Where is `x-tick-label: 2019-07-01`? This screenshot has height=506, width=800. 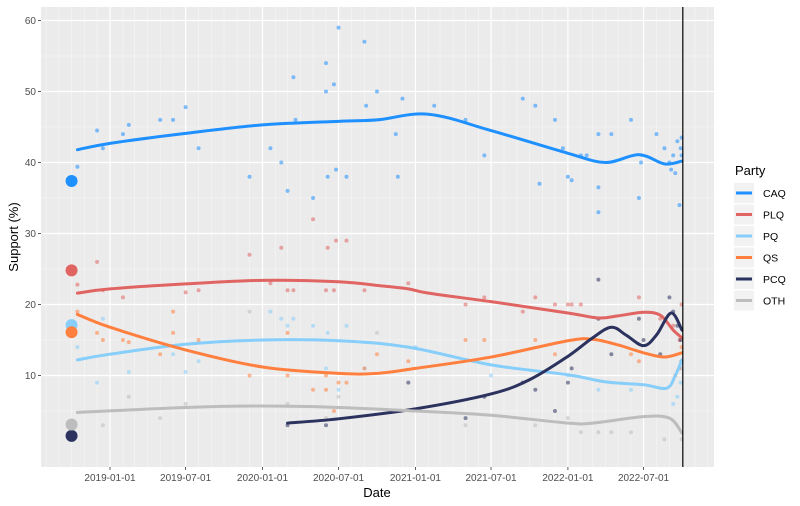
x-tick-label: 2019-07-01 is located at coordinates (186, 478).